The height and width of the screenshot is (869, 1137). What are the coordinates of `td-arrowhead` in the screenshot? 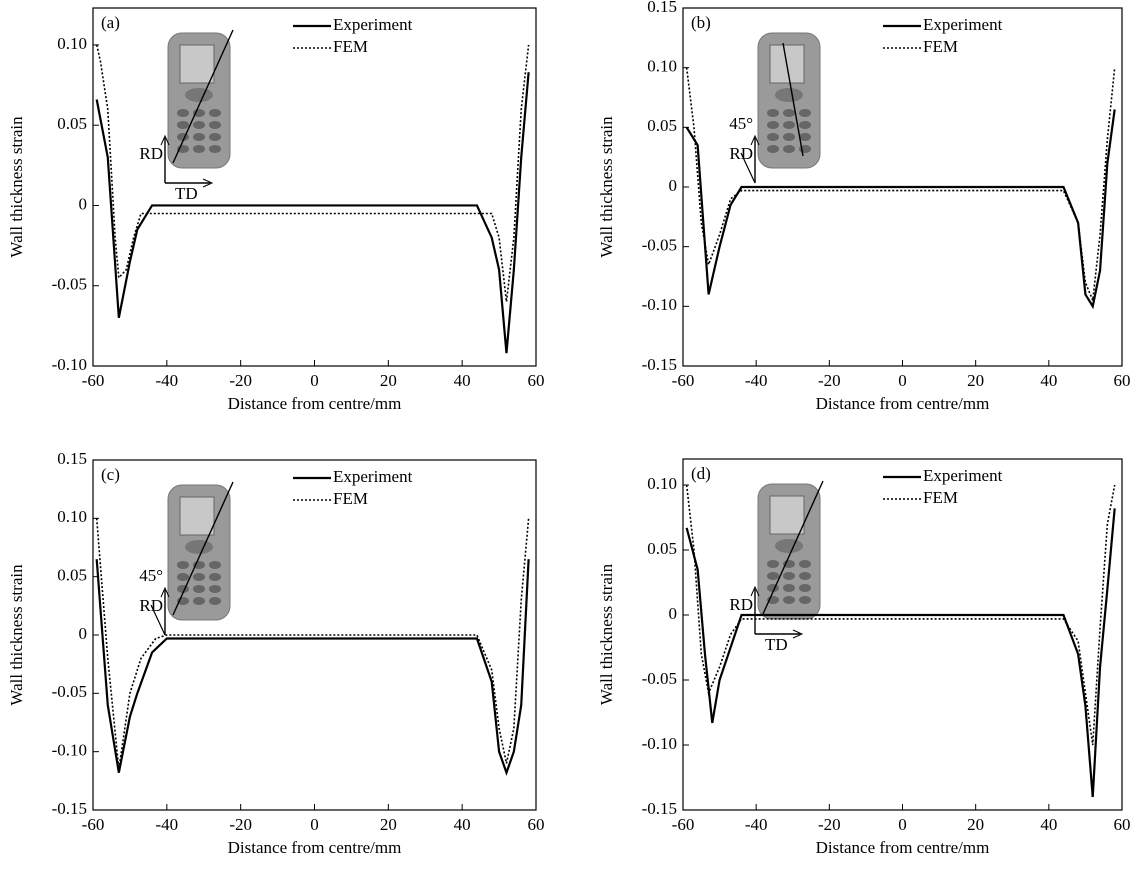 It's located at (208, 183).